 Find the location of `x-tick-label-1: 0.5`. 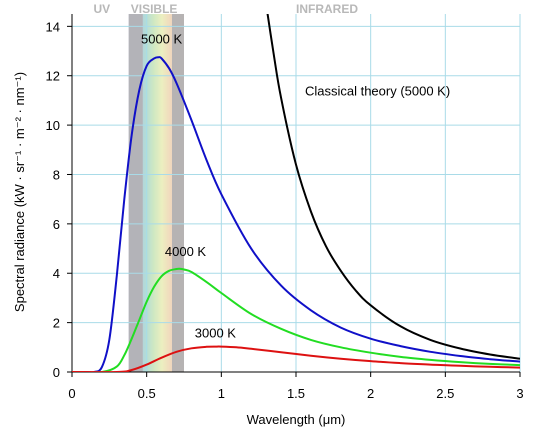

x-tick-label-1: 0.5 is located at coordinates (147, 393).